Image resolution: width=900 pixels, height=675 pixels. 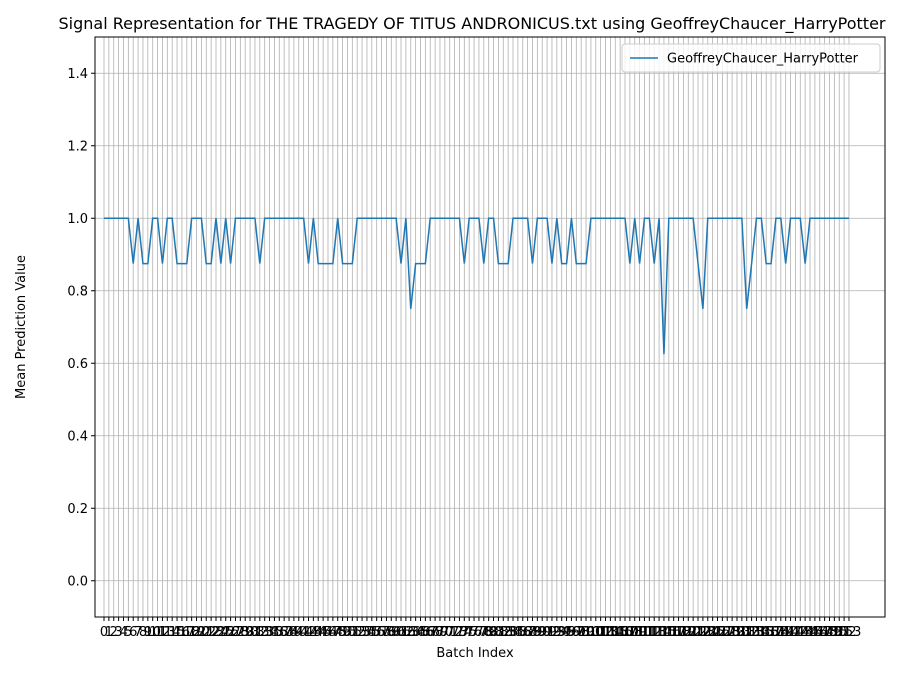 What do you see at coordinates (698, 632) in the screenshot?
I see `x-tick-label: 122` at bounding box center [698, 632].